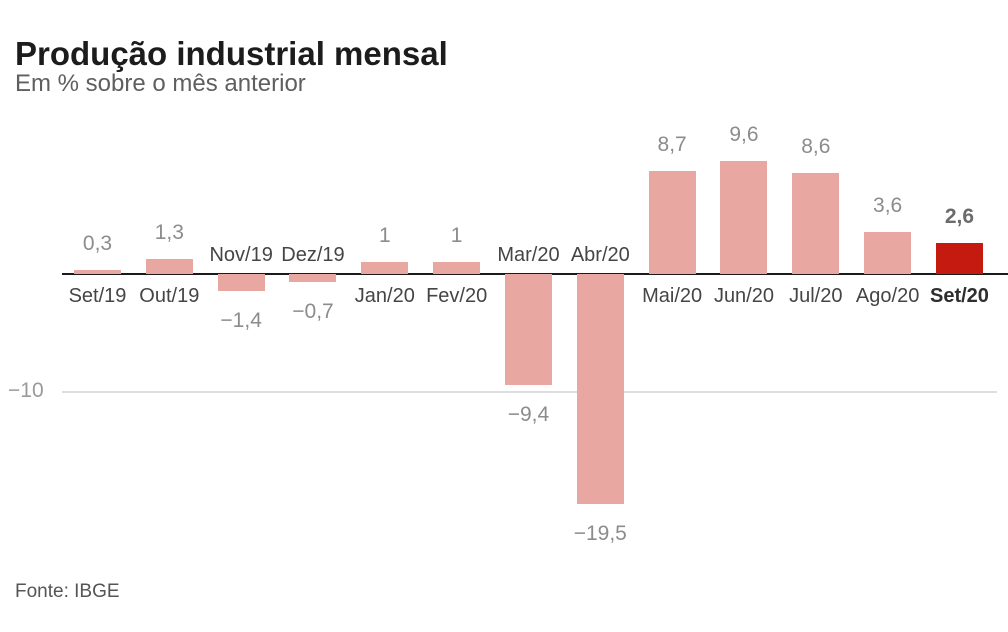 This screenshot has height=632, width=1008. I want to click on value-label-abr-20: −19,5, so click(600, 534).